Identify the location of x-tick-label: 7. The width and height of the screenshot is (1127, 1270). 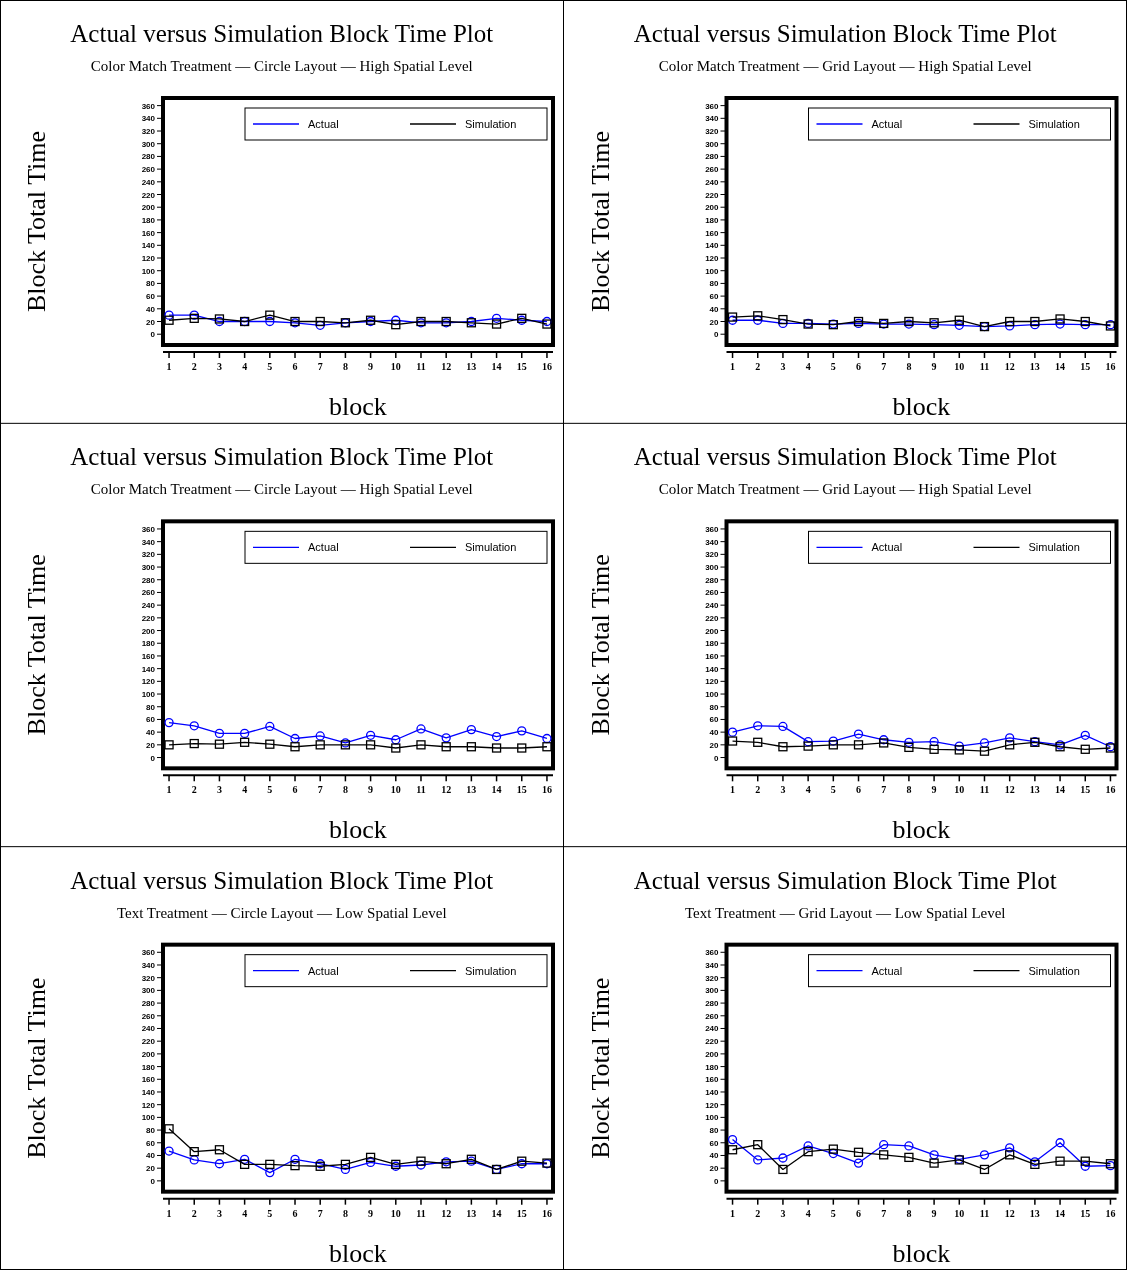
(884, 366).